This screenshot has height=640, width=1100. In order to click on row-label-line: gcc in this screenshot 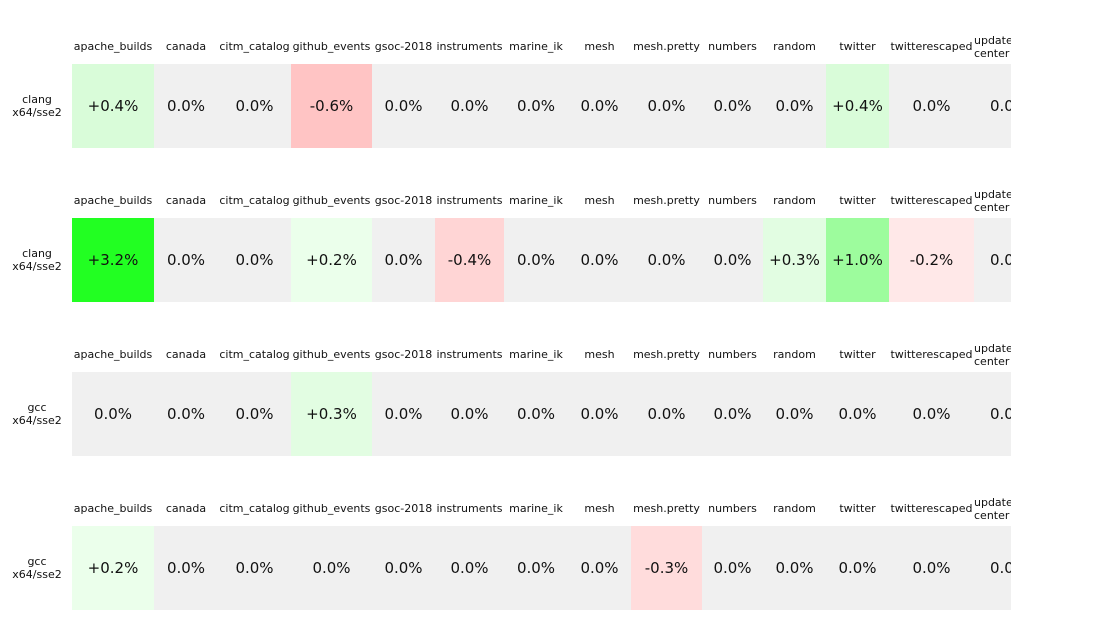, I will do `click(37, 407)`.